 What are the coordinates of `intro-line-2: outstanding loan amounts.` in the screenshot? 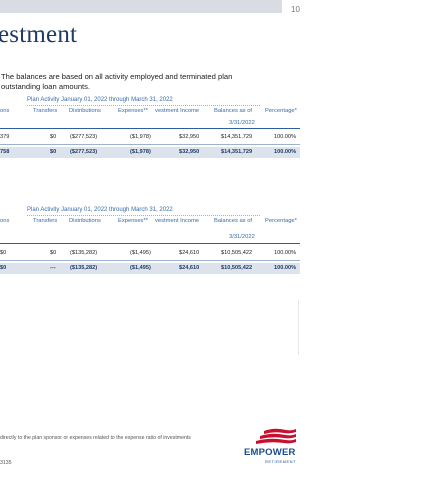 It's located at (46, 86).